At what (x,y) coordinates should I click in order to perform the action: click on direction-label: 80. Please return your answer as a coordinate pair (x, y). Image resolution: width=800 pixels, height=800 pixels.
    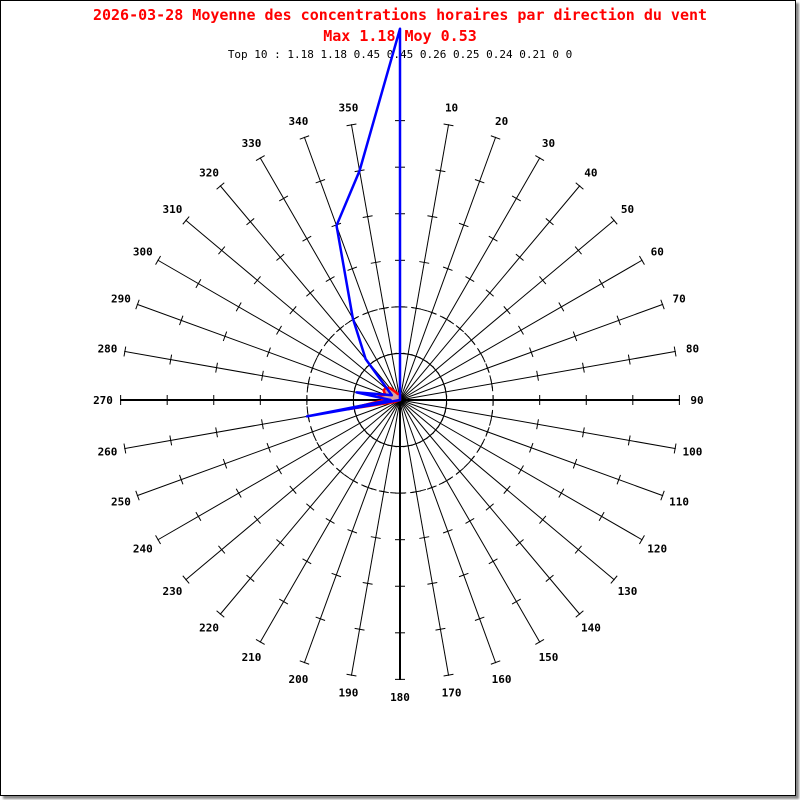
    Looking at the image, I should click on (692, 348).